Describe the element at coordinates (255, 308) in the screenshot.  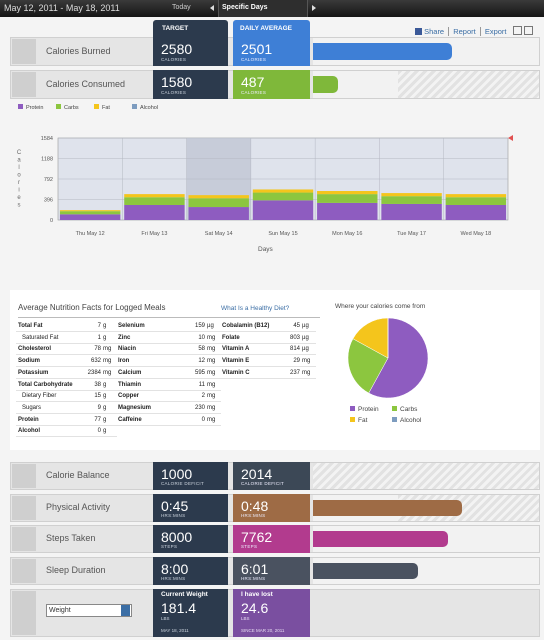
I see `healthy-link: What Is a Healthy Diet?` at that location.